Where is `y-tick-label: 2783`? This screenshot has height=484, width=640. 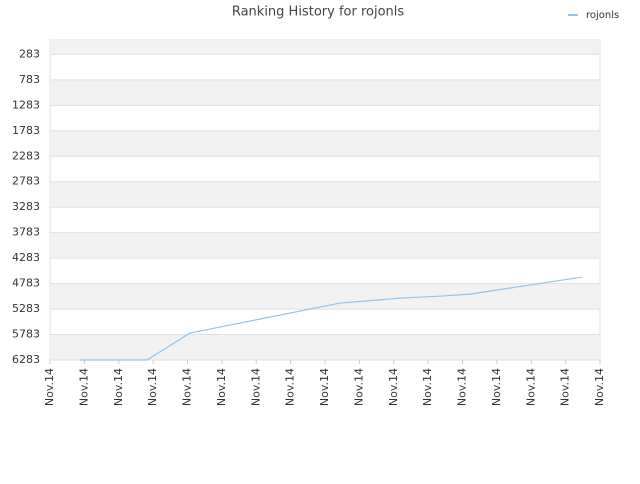
y-tick-label: 2783 is located at coordinates (26, 181).